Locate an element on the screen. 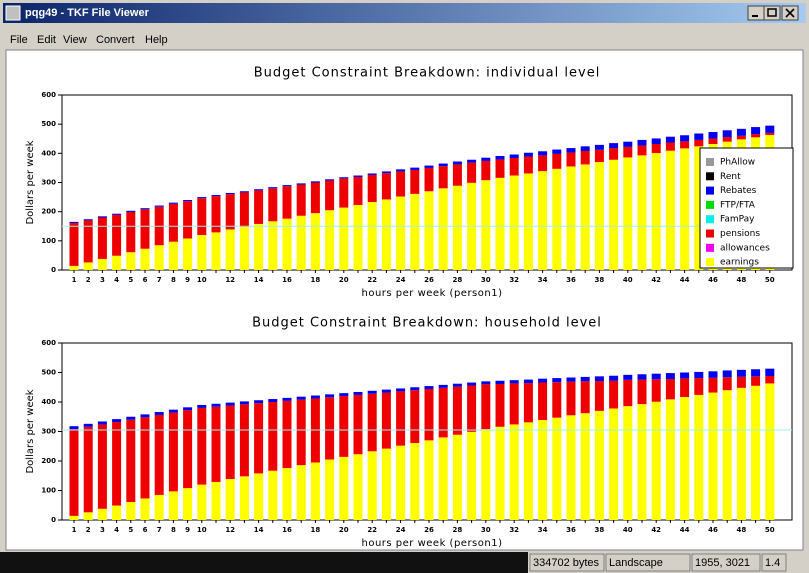 The width and height of the screenshot is (809, 573). x-tick-label: 50 is located at coordinates (770, 280).